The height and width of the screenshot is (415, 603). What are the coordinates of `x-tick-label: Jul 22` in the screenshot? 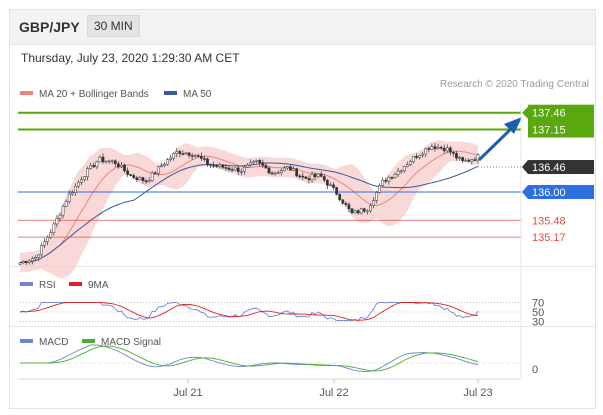 It's located at (333, 393).